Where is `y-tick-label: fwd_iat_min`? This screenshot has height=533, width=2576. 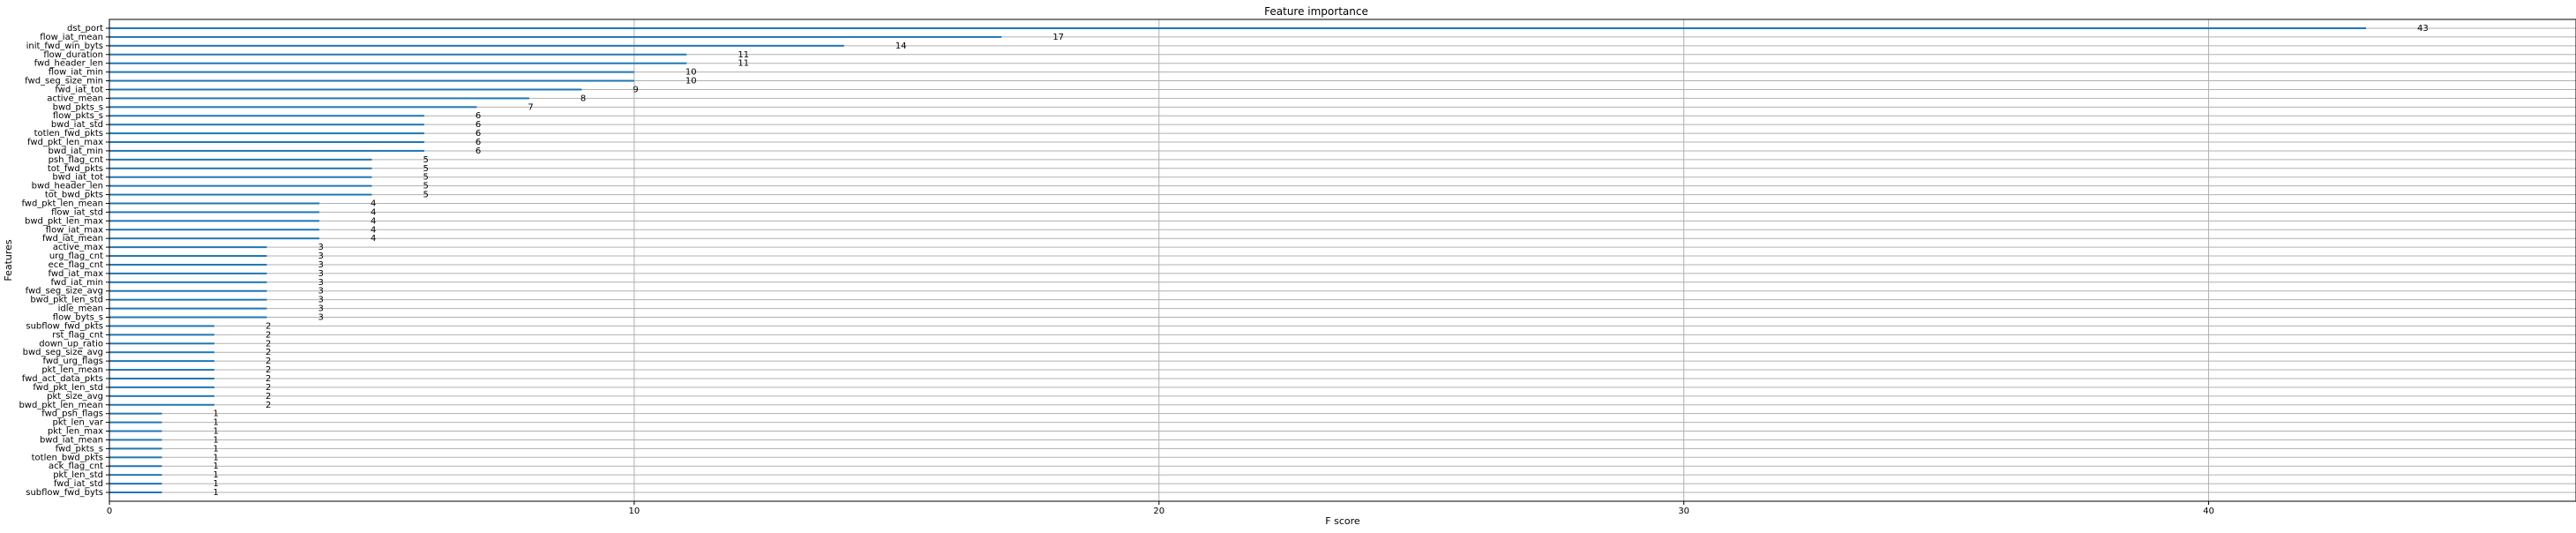
y-tick-label: fwd_iat_min is located at coordinates (77, 283).